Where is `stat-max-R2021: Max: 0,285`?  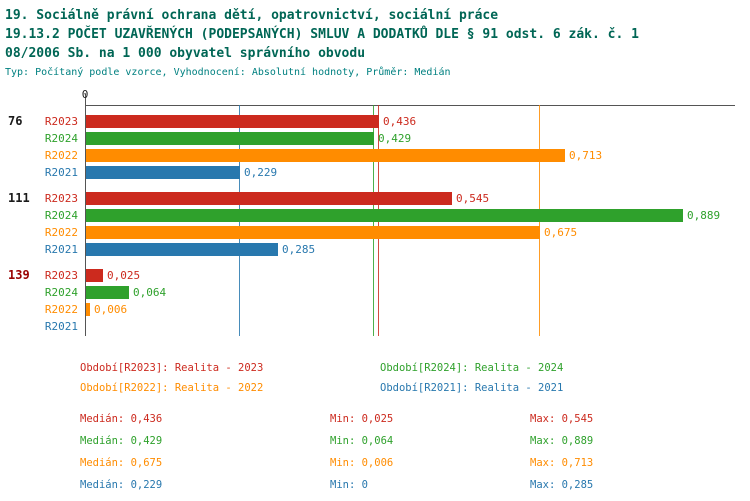 stat-max-R2021: Max: 0,285 is located at coordinates (562, 485).